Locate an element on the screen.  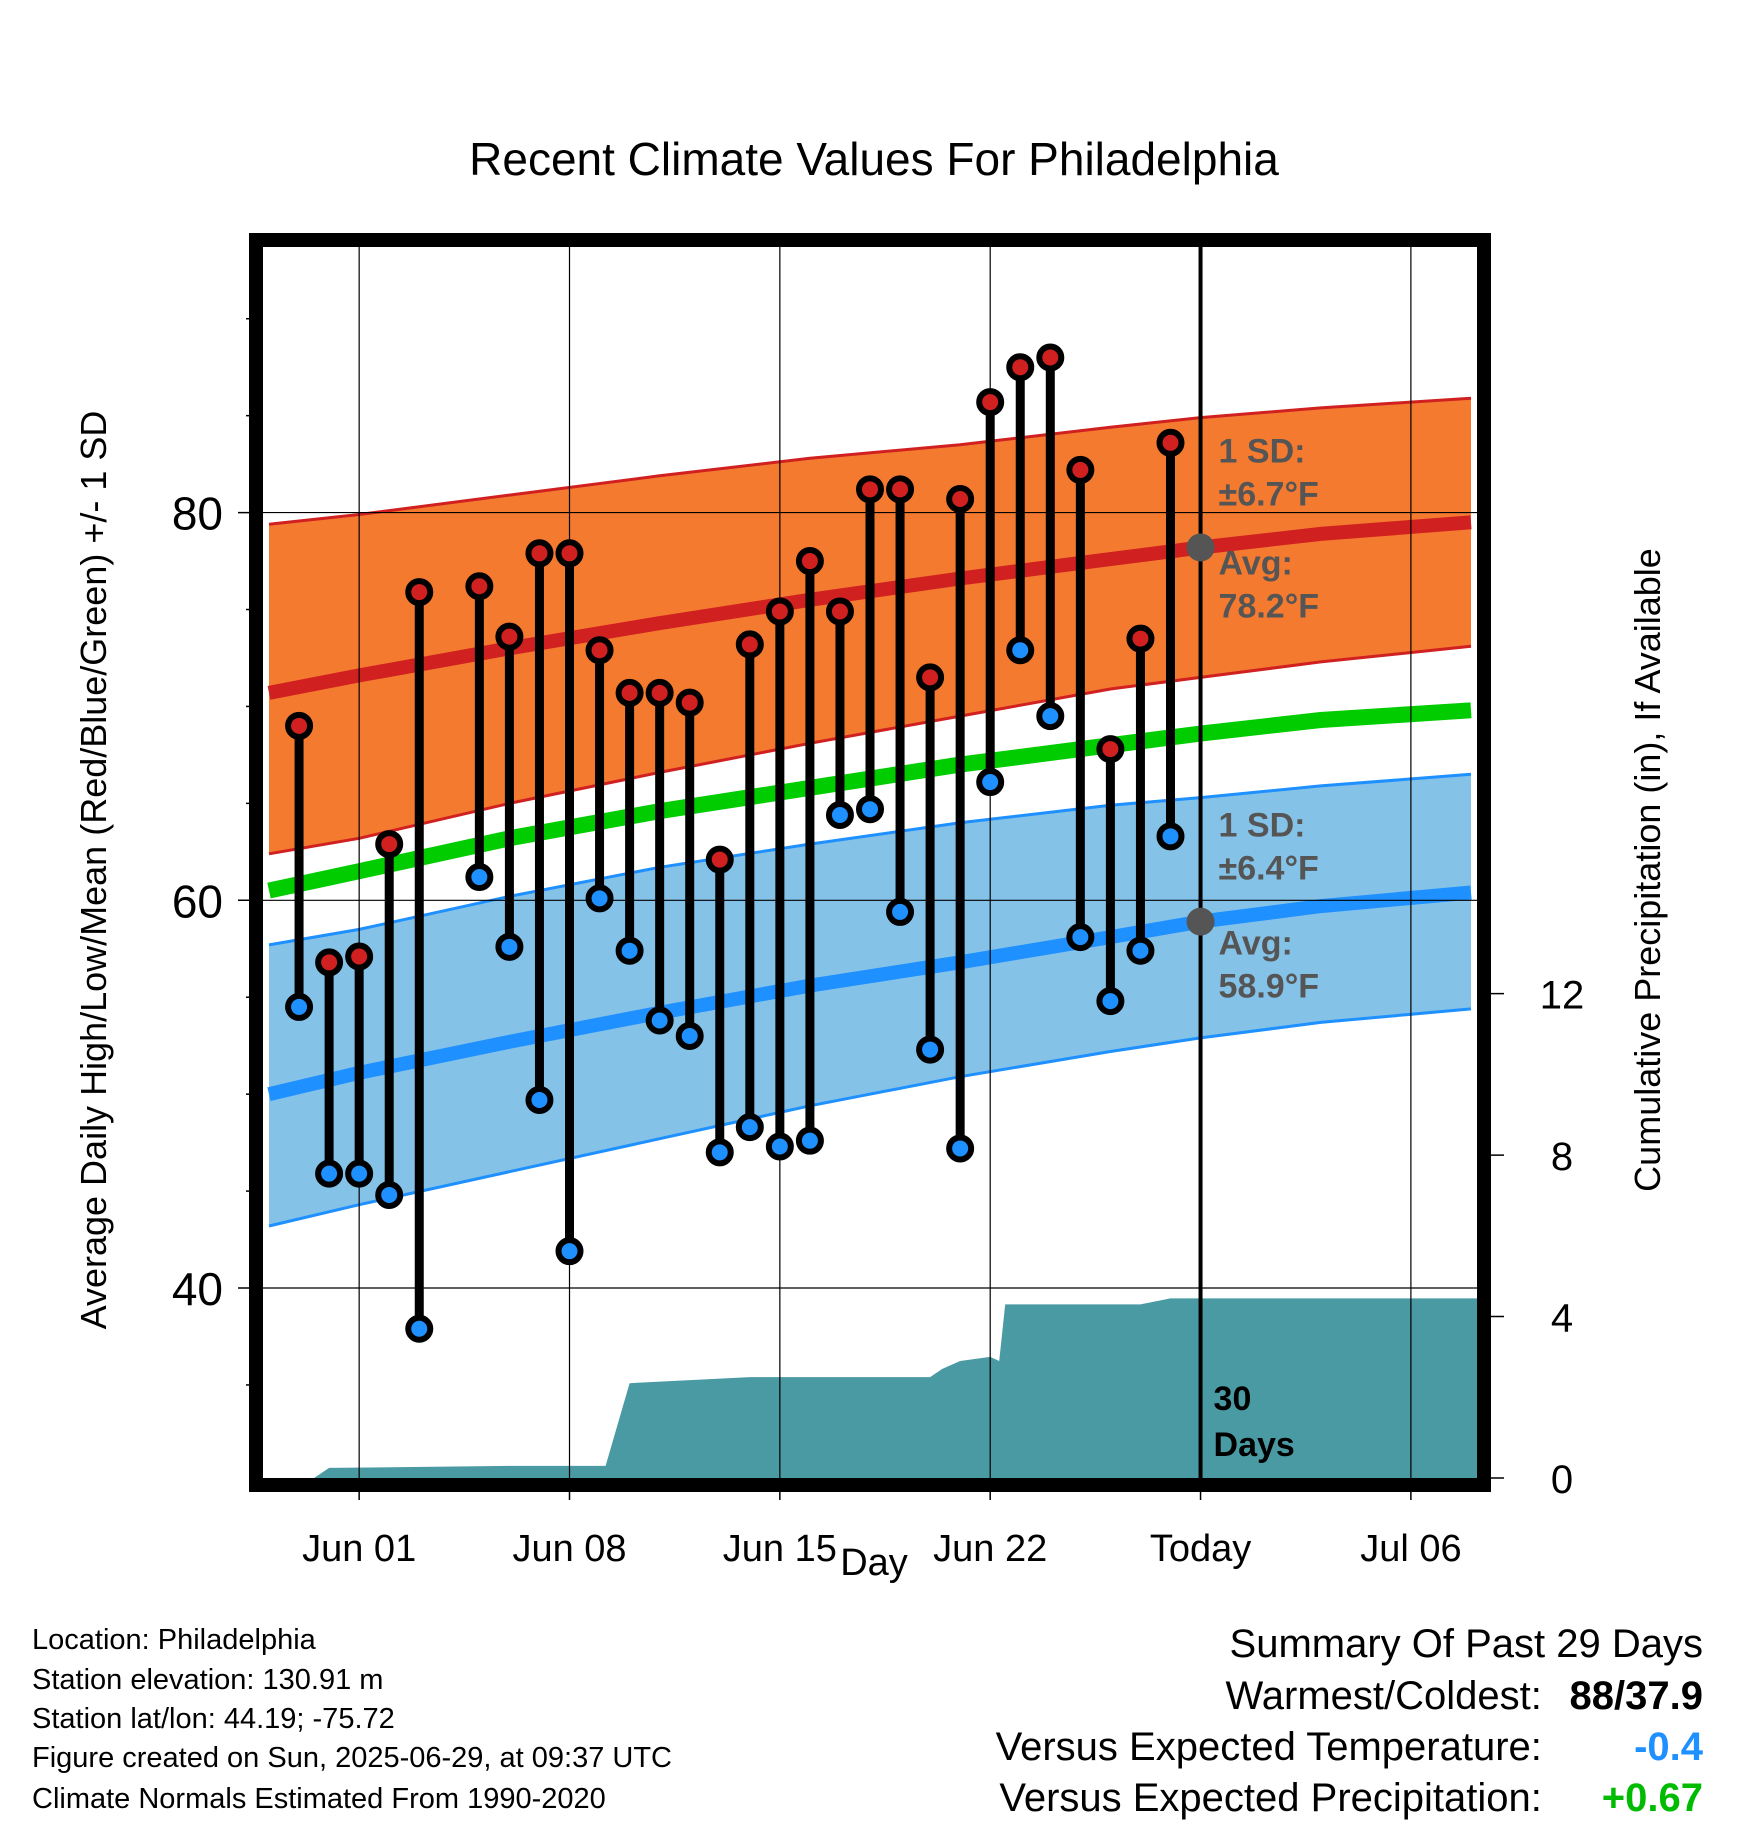
info-latlon: Station lat/lon: 44.19; -75.72 is located at coordinates (213, 1719).